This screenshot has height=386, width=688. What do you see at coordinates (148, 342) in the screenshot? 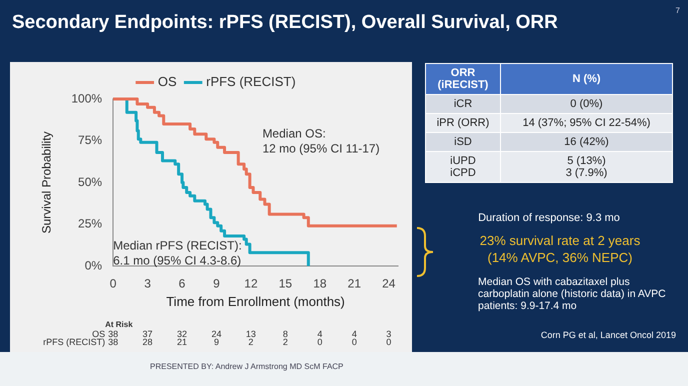
I see `text: 28` at bounding box center [148, 342].